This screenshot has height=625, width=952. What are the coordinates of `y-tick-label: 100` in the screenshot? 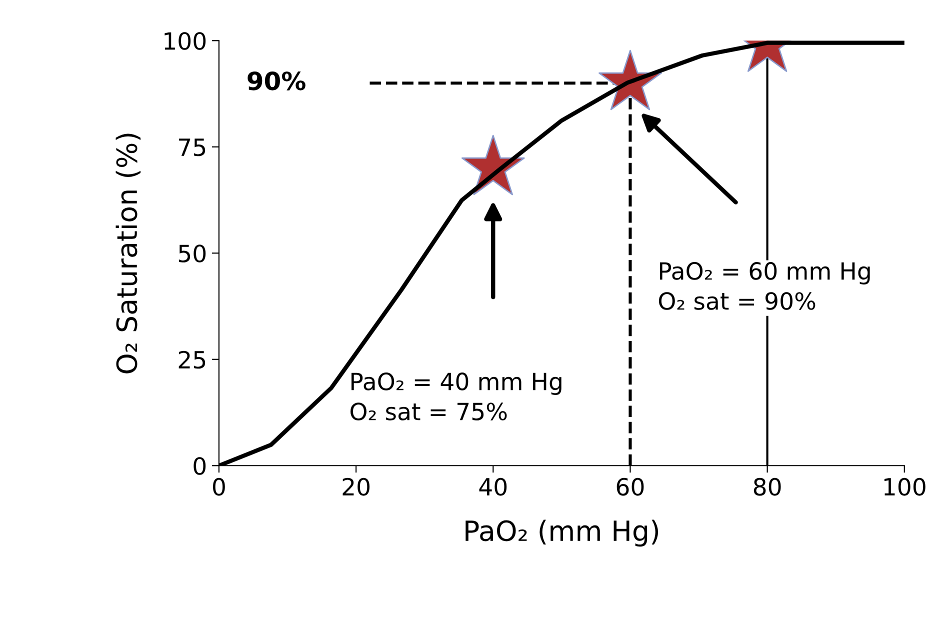 It's located at (185, 41).